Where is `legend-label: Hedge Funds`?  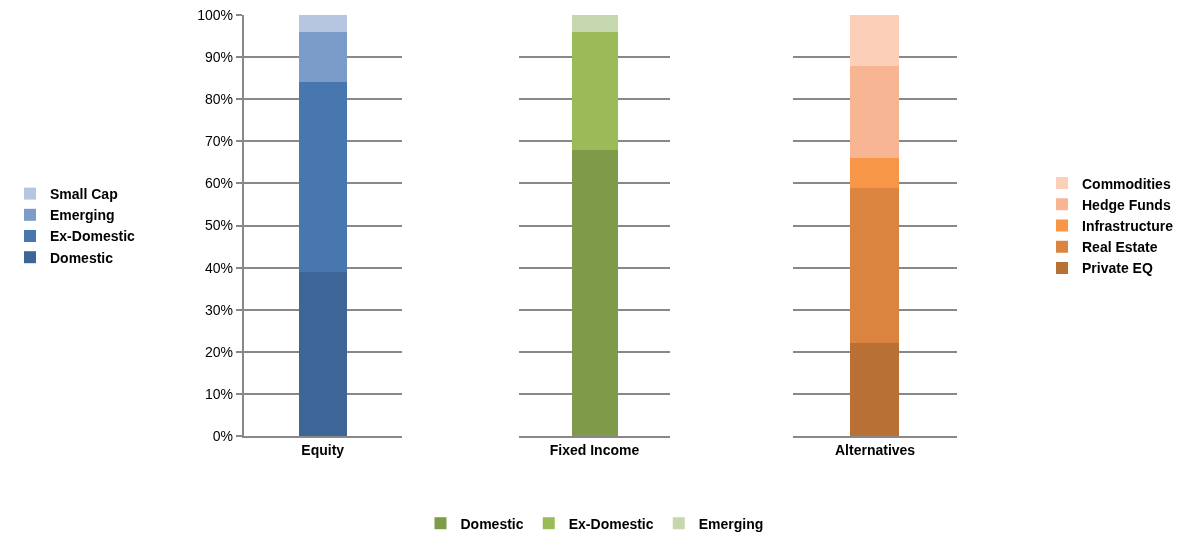
legend-label: Hedge Funds is located at coordinates (1126, 204).